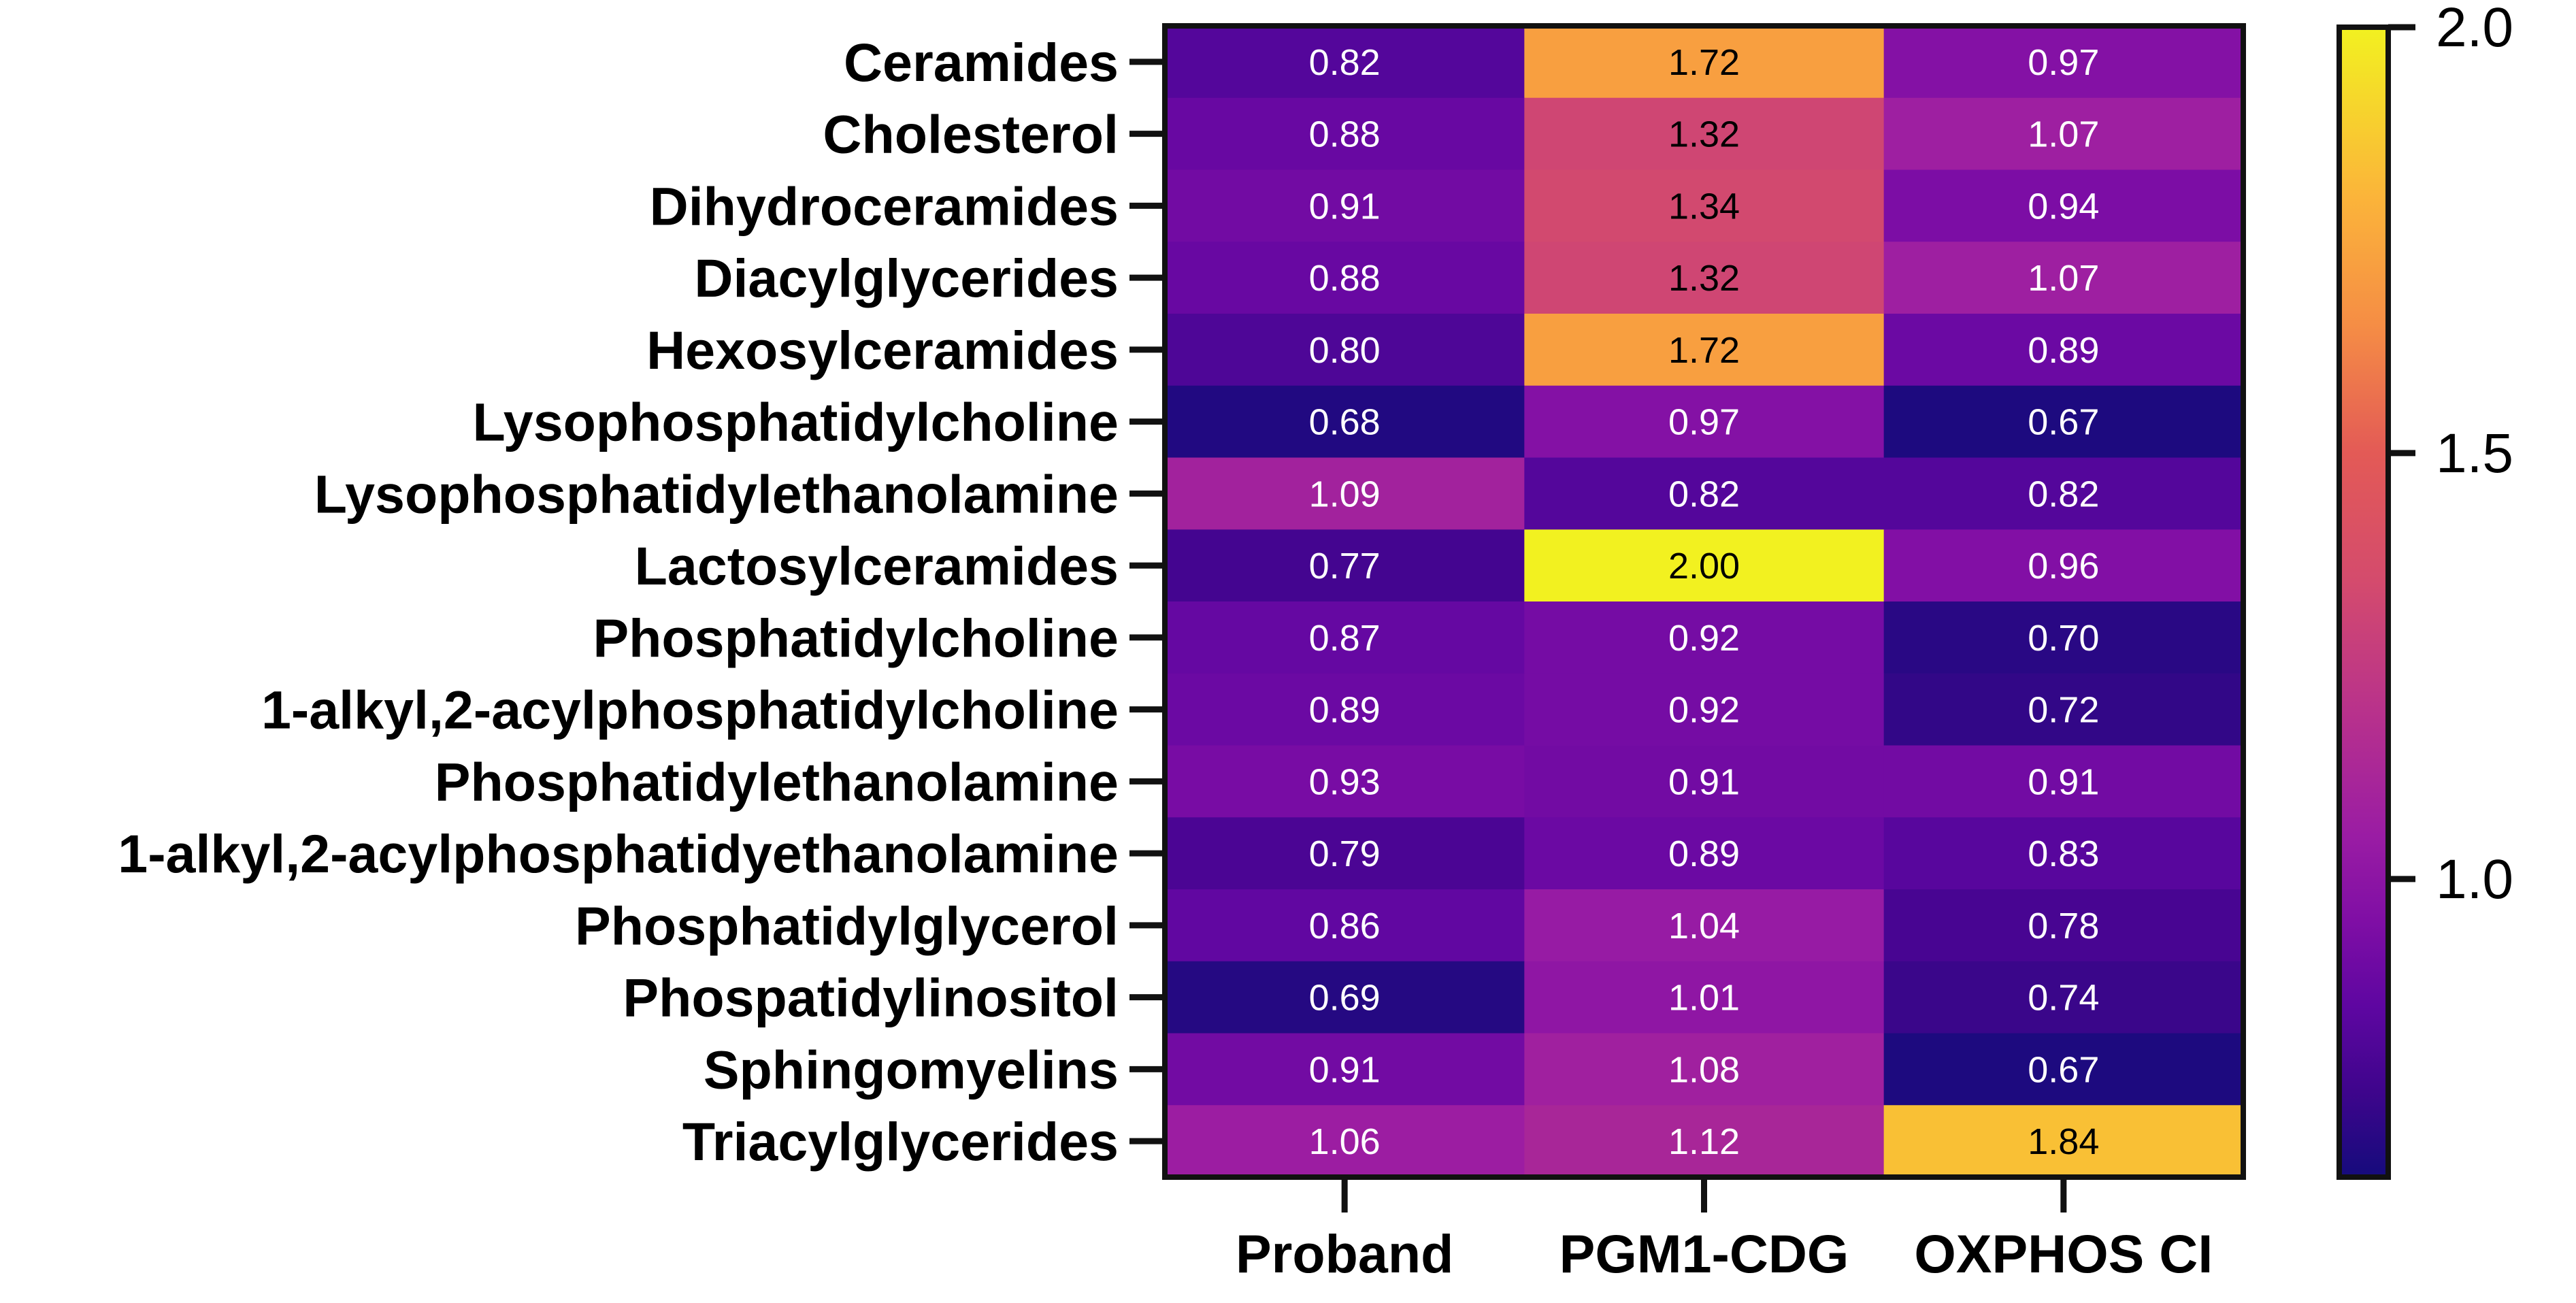 The width and height of the screenshot is (2576, 1303). What do you see at coordinates (1704, 1069) in the screenshot?
I see `cell-value-label: 1.08` at bounding box center [1704, 1069].